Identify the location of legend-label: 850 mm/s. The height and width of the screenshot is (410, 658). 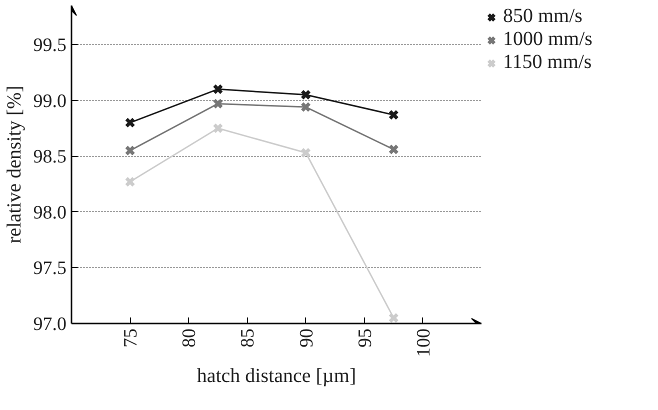
(542, 16).